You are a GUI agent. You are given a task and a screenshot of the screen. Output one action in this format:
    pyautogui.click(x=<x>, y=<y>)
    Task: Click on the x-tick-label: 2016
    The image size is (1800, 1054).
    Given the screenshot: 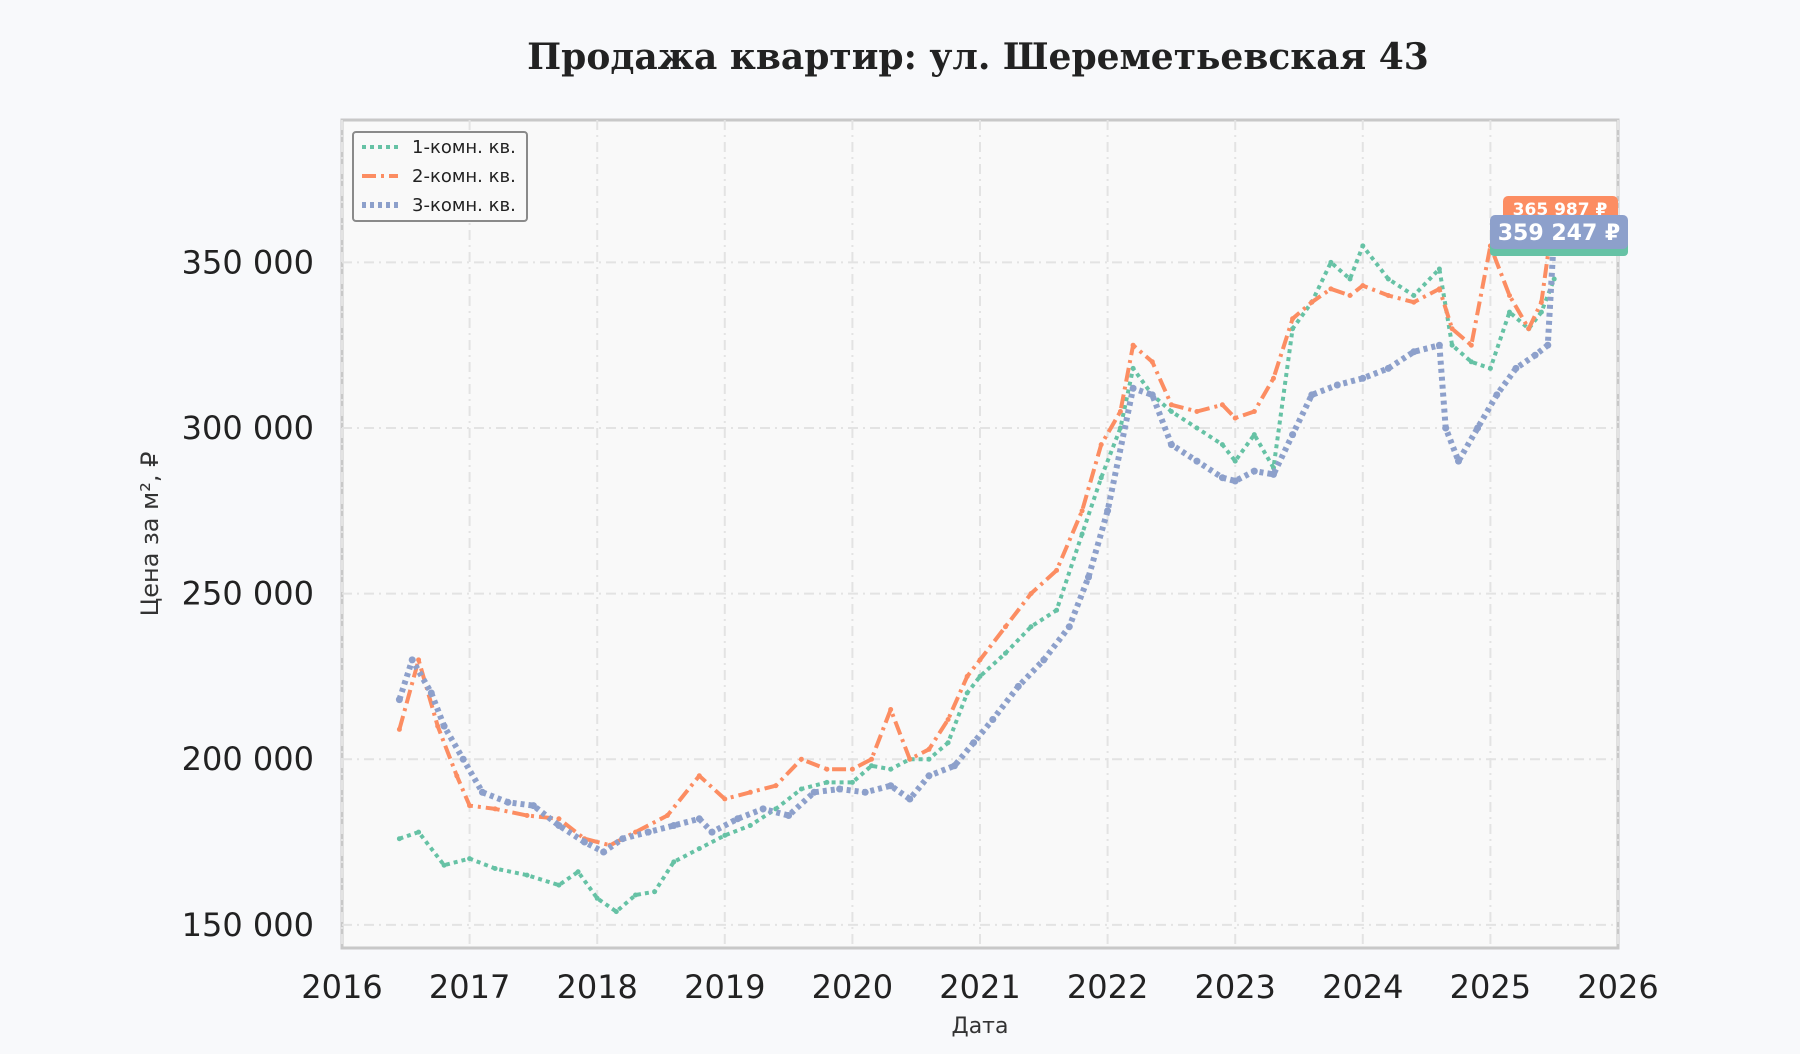 What is the action you would take?
    pyautogui.click(x=341, y=987)
    